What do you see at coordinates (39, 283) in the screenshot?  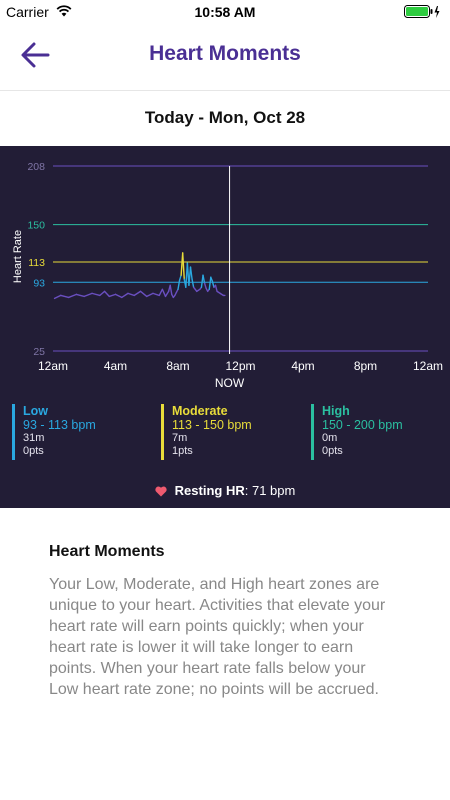 I see `y-tick-label: 93` at bounding box center [39, 283].